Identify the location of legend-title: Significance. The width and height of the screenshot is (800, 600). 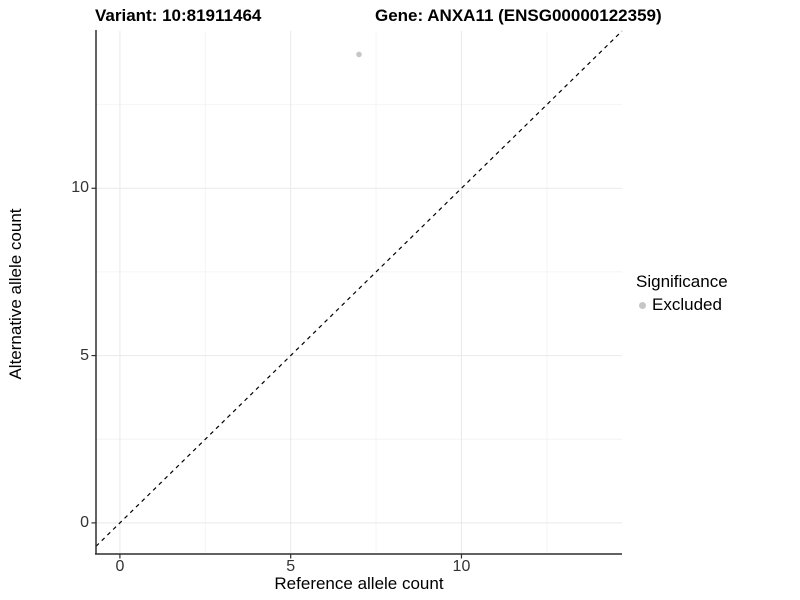
(682, 281).